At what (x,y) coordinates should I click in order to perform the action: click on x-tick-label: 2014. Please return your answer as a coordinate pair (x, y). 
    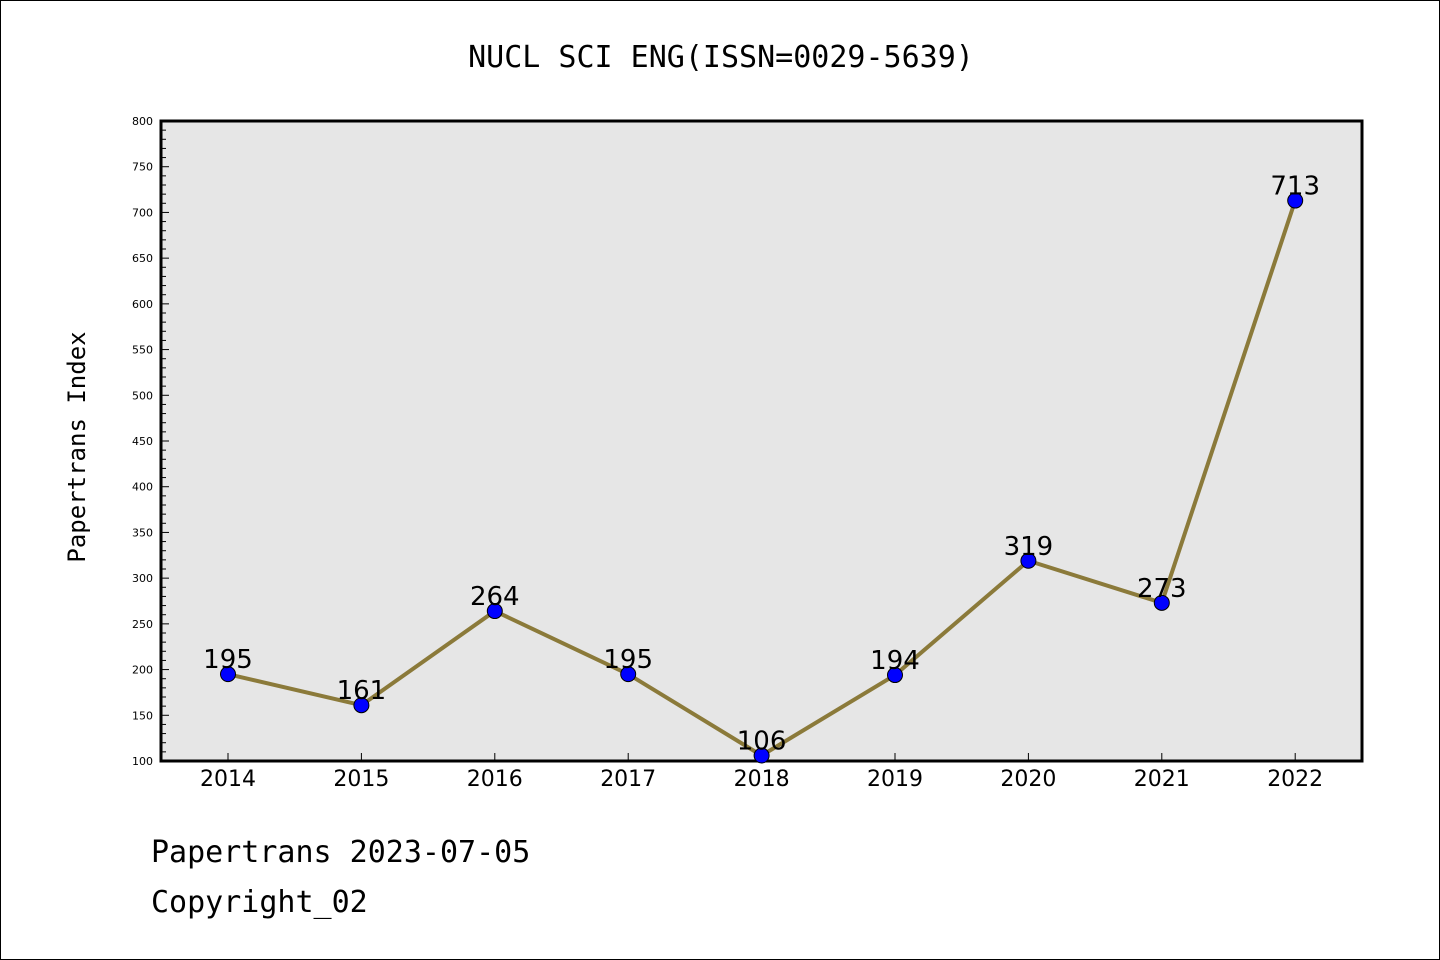
    Looking at the image, I should click on (228, 779).